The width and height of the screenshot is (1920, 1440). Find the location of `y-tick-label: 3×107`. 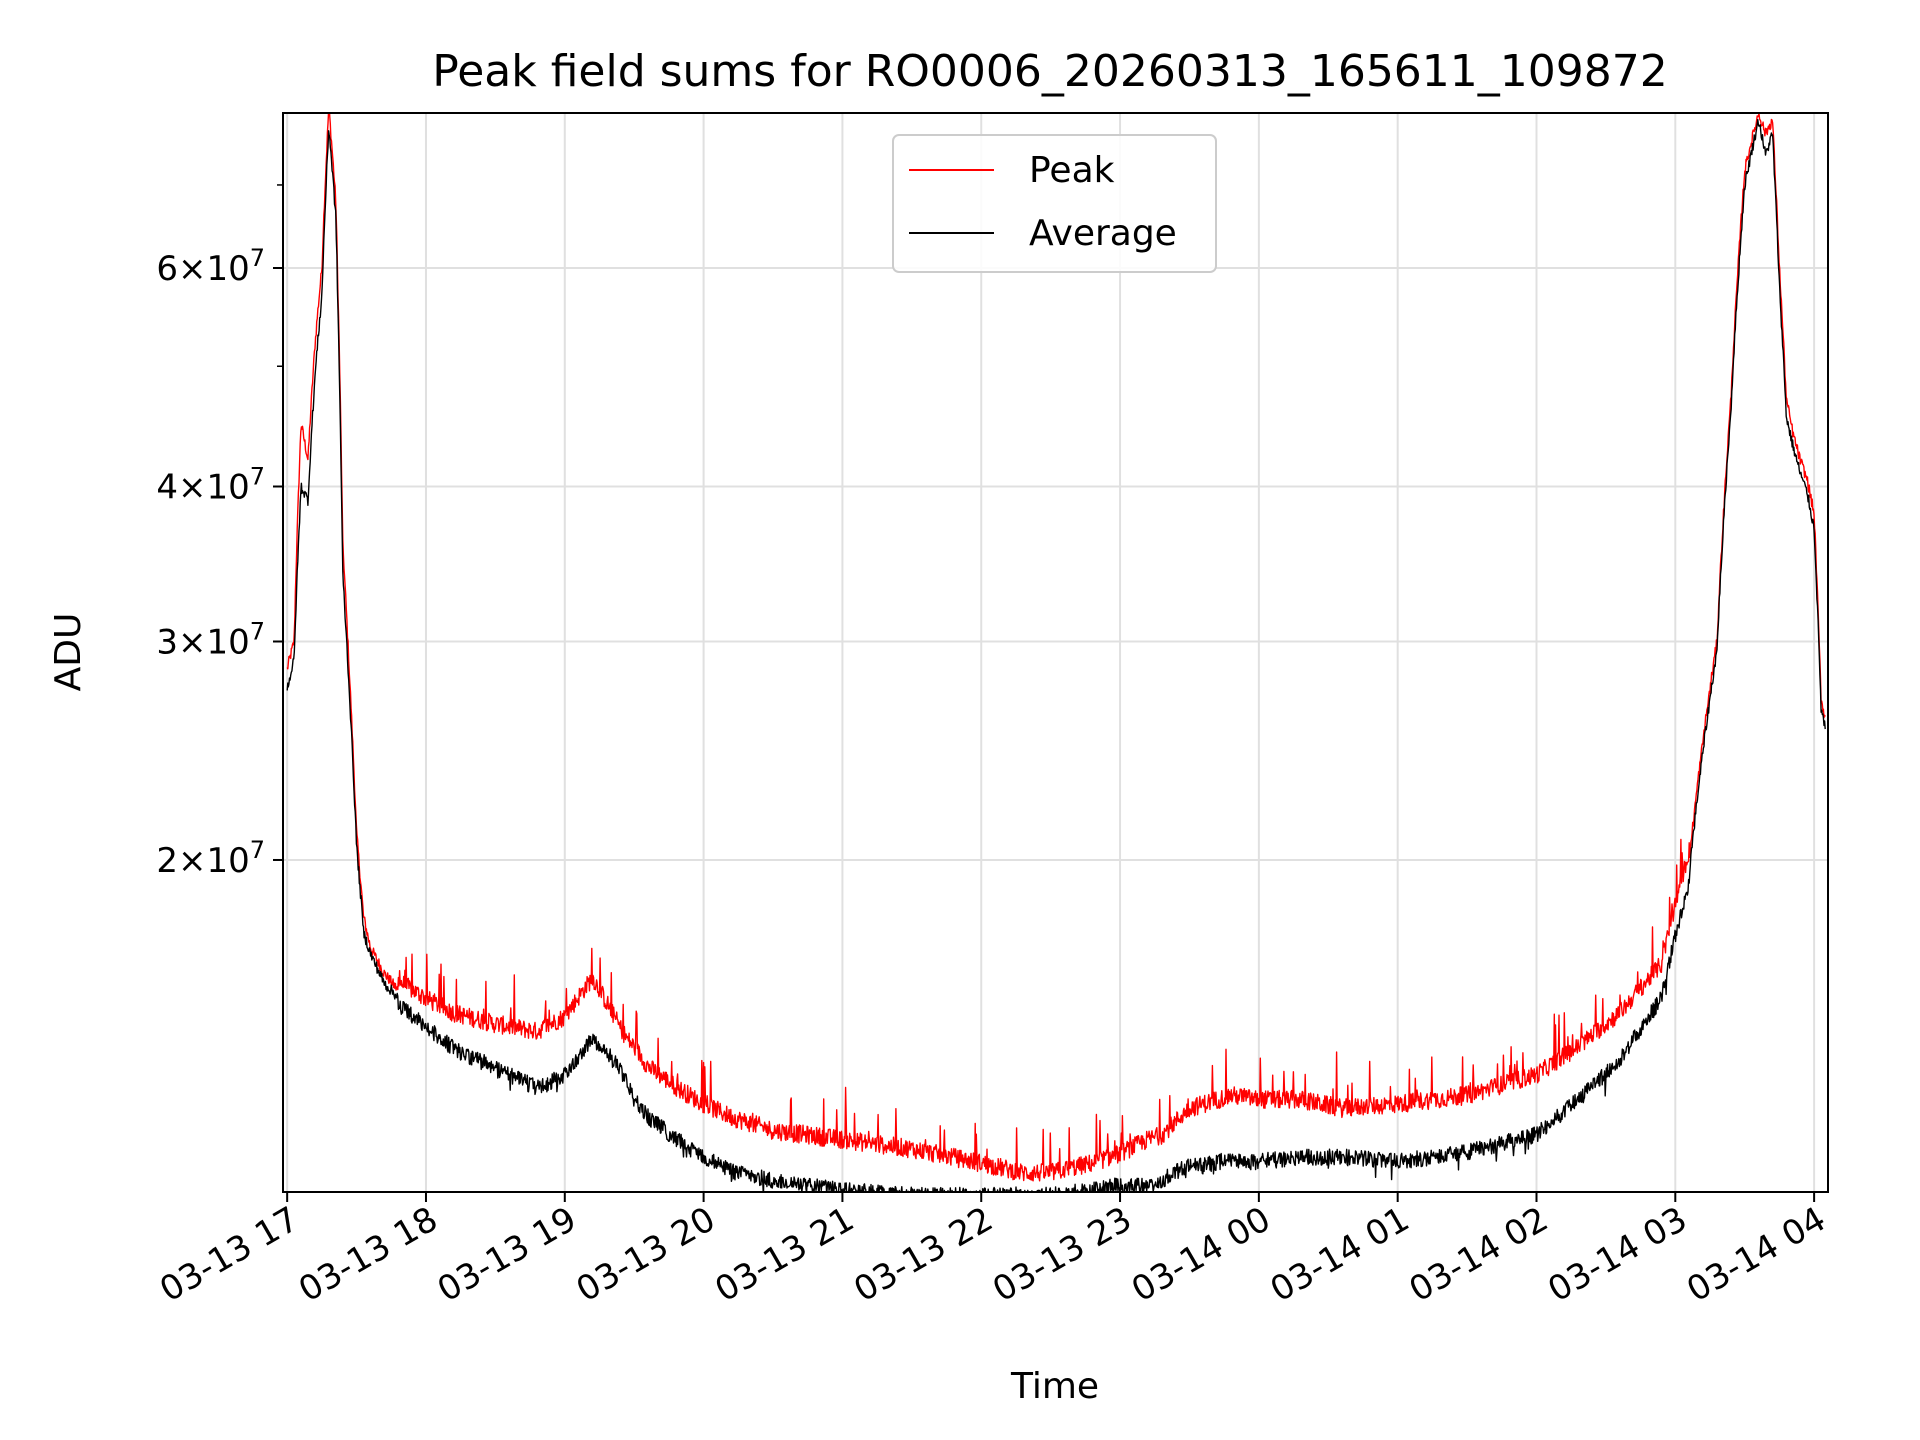

y-tick-label: 3×107 is located at coordinates (210, 640).